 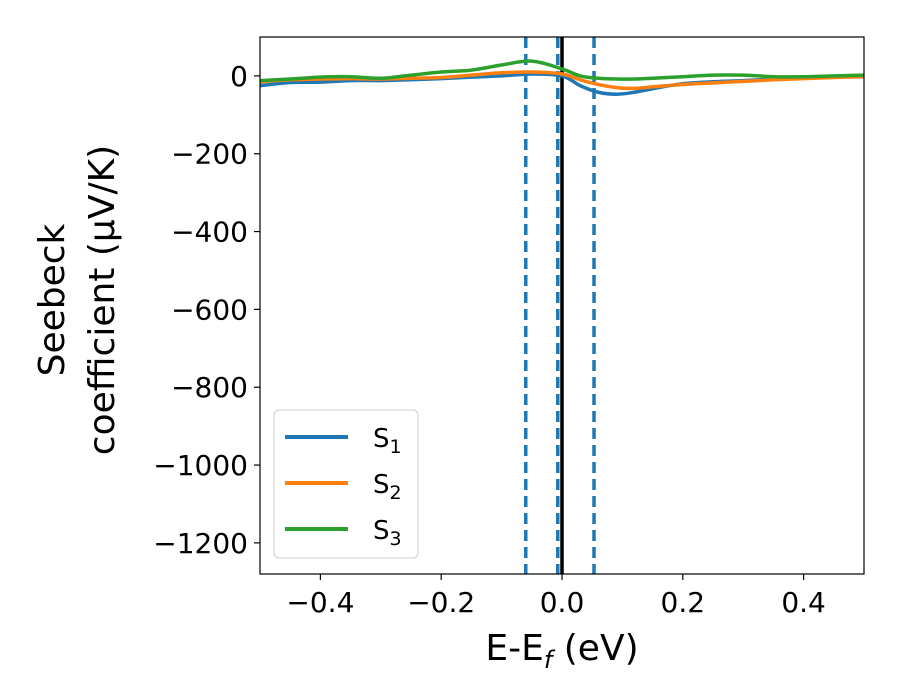 What do you see at coordinates (209, 309) in the screenshot?
I see `y-tick-label: −600` at bounding box center [209, 309].